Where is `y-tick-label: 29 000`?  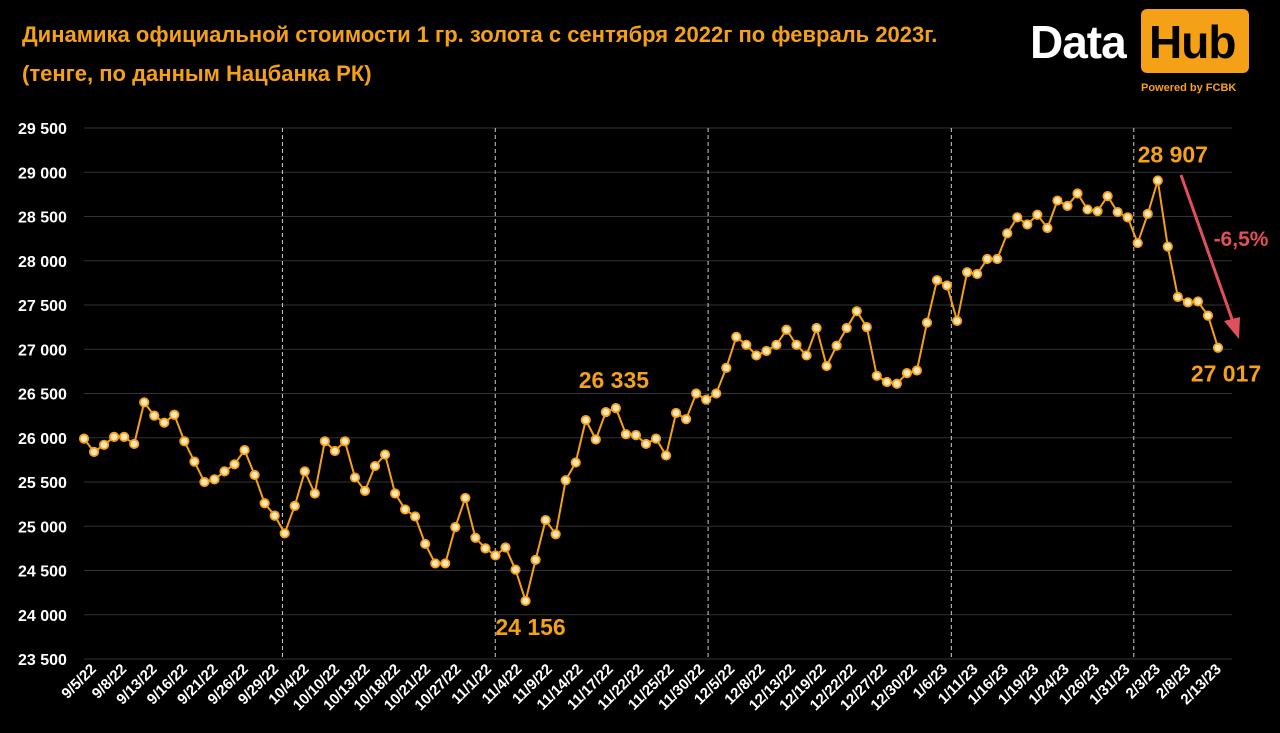 y-tick-label: 29 000 is located at coordinates (42, 173).